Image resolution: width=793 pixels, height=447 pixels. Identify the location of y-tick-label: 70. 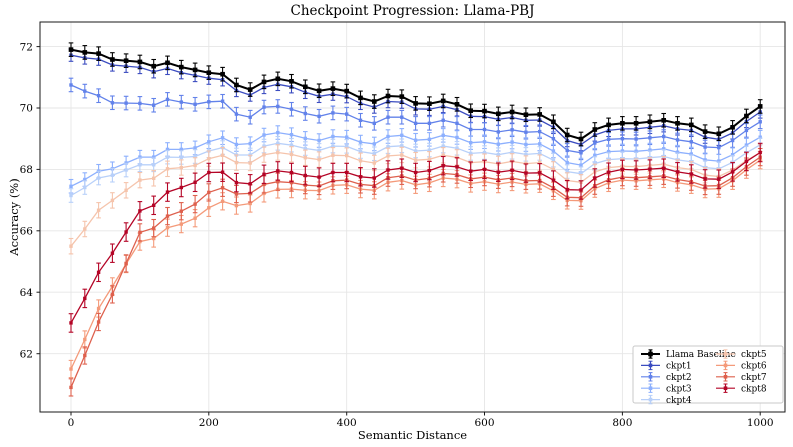
(26, 109).